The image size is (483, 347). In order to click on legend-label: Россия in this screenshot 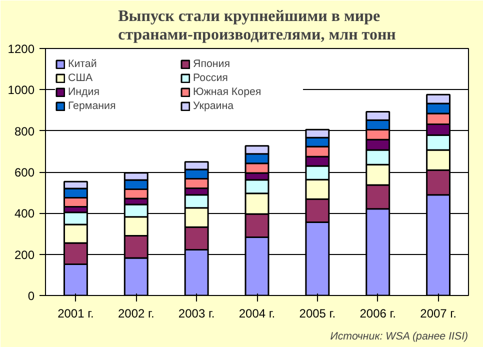, I will do `click(211, 78)`.